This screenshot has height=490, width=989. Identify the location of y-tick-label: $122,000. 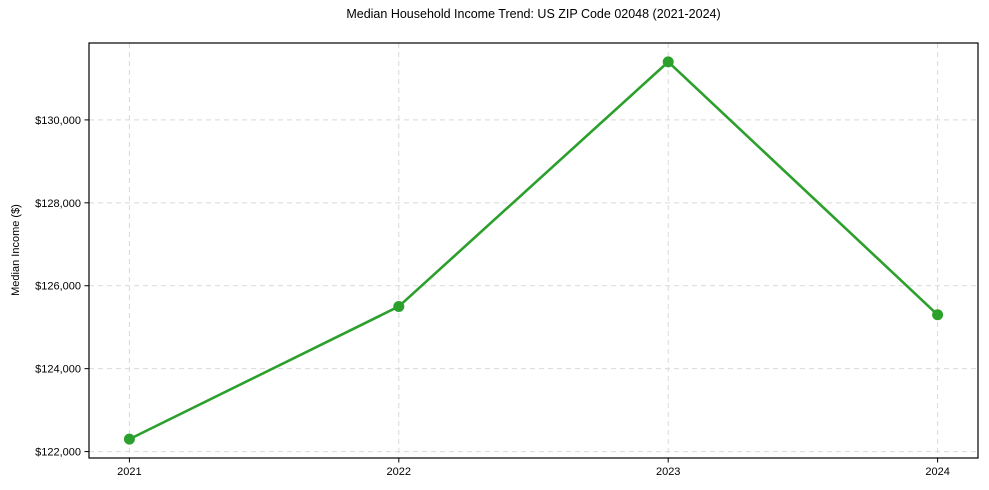
(58, 453).